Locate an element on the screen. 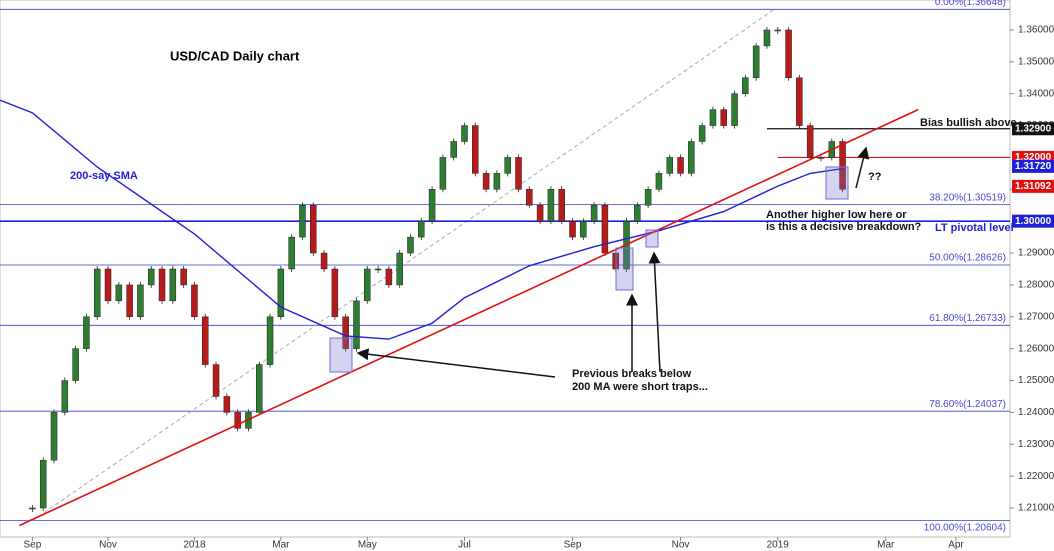  y-tick-label: 1.21000 is located at coordinates (1036, 508).